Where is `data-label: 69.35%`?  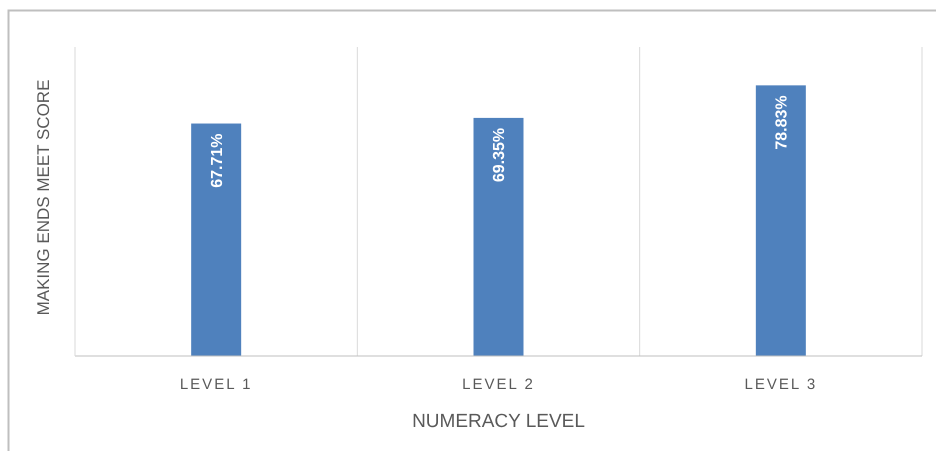
data-label: 69.35% is located at coordinates (499, 155).